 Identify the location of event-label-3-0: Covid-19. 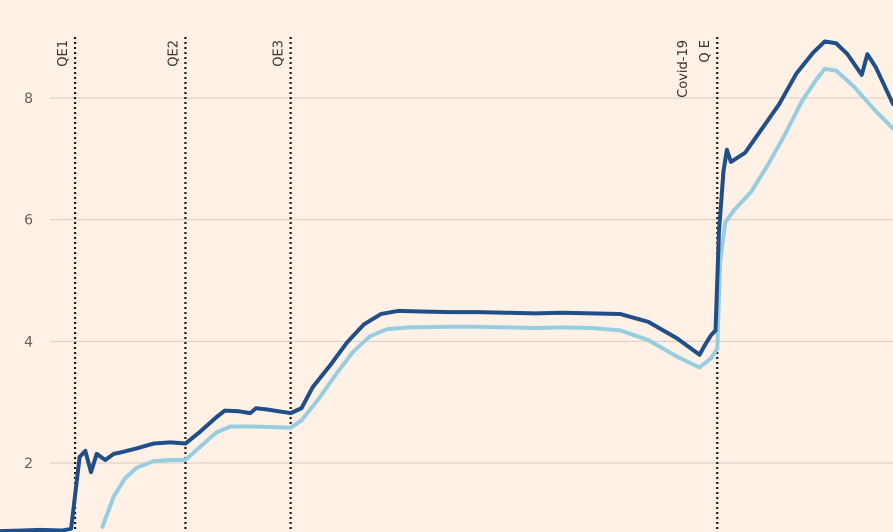
(683, 69).